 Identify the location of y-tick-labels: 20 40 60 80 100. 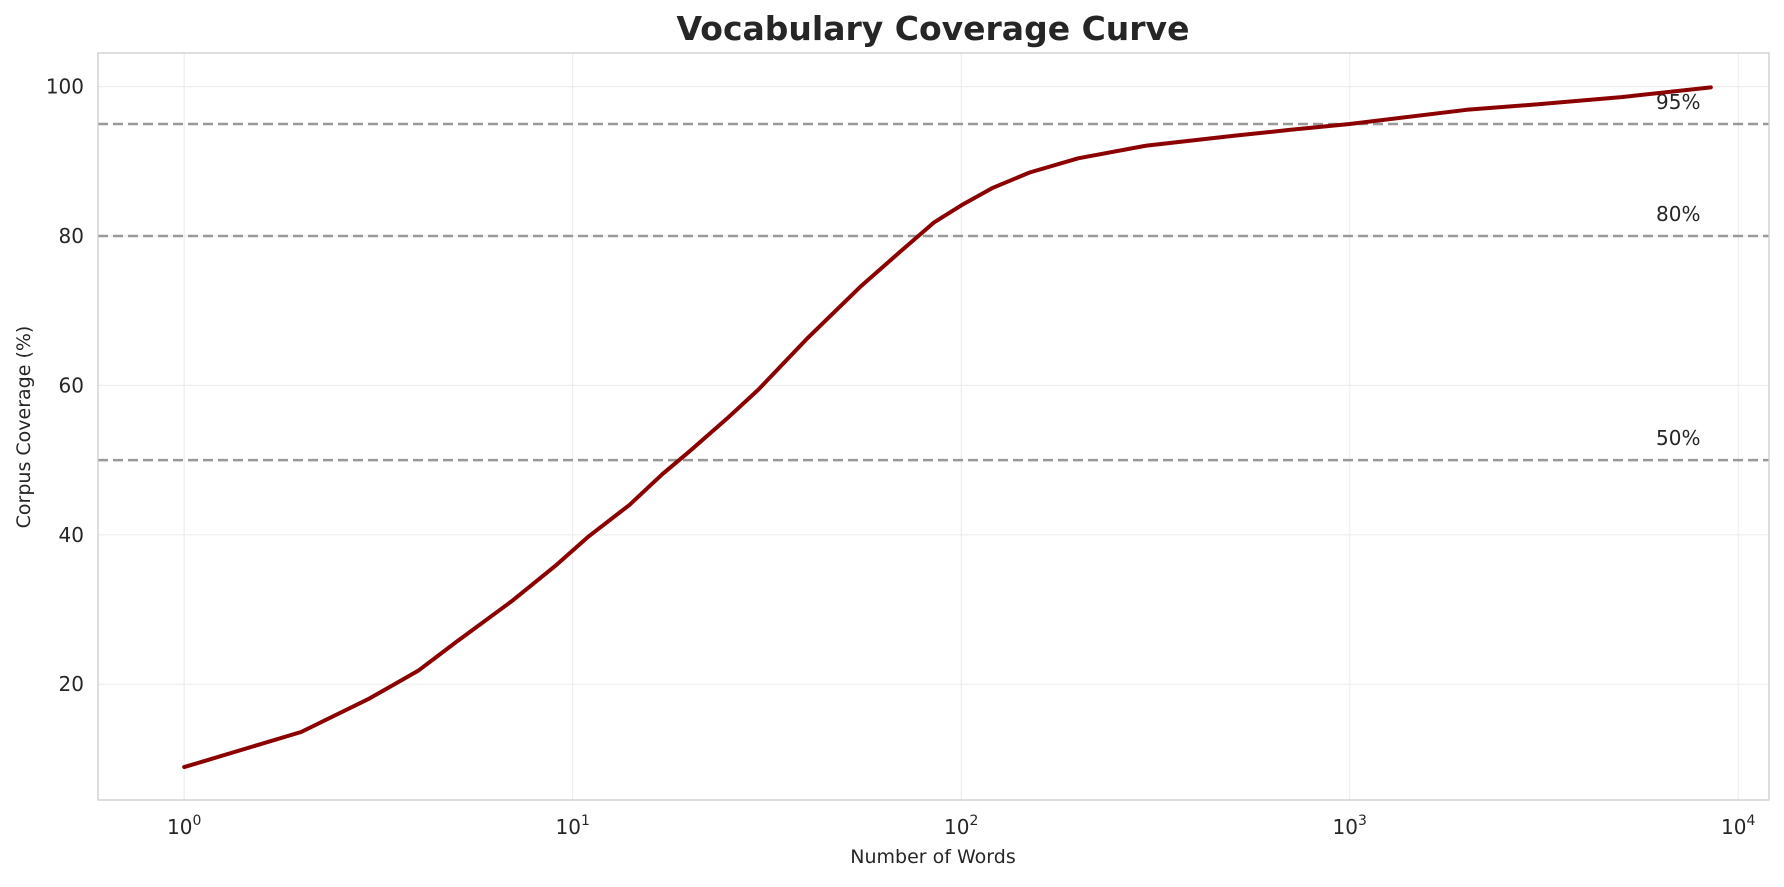
(65, 386).